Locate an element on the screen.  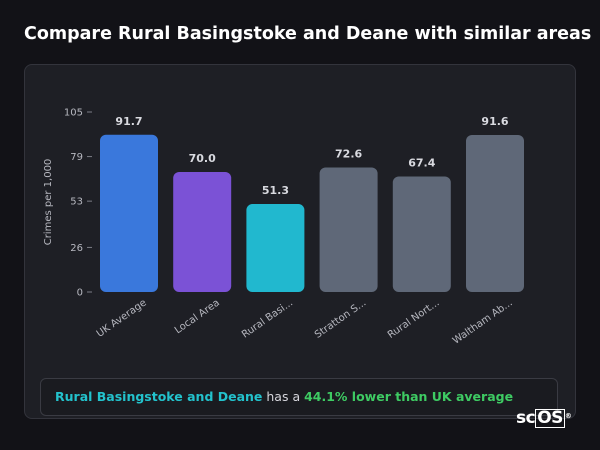
bar-value-label: 70.0 is located at coordinates (202, 158).